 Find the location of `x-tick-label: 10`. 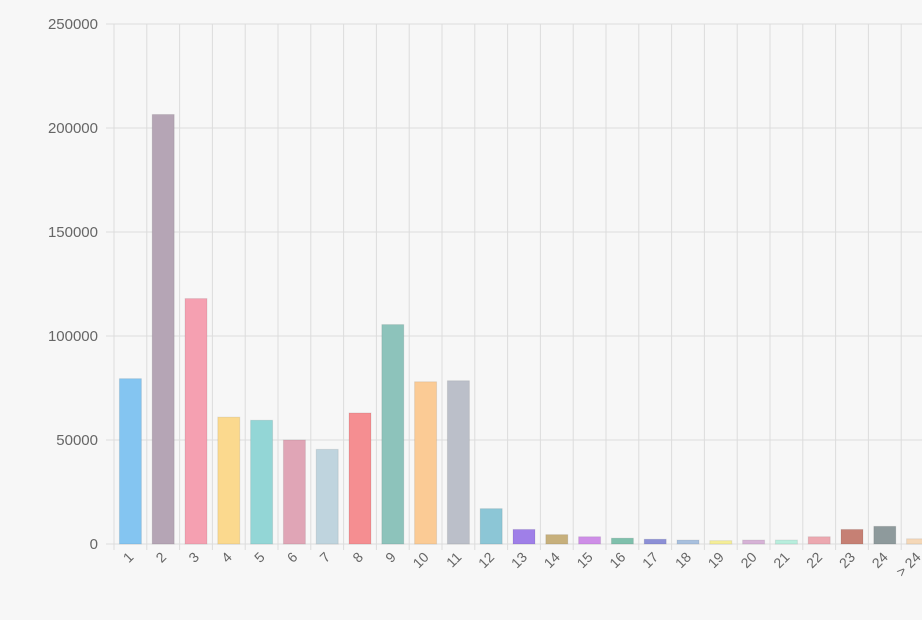

x-tick-label: 10 is located at coordinates (420, 560).